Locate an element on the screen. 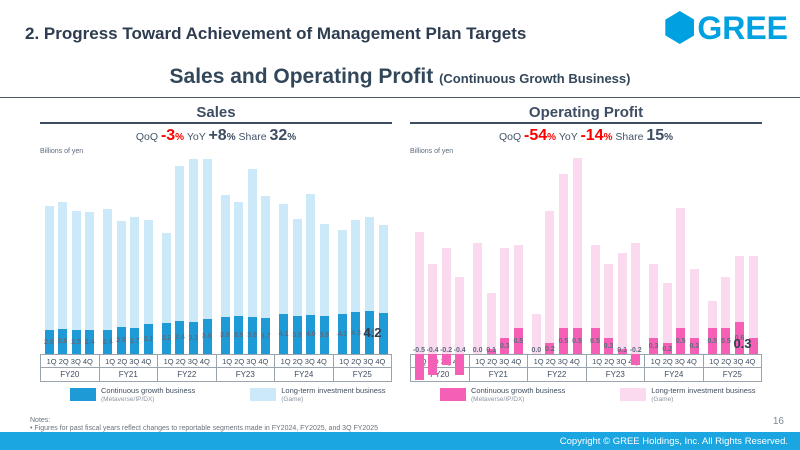 The image size is (800, 450). bar-value-label: 3.8 is located at coordinates (225, 336).